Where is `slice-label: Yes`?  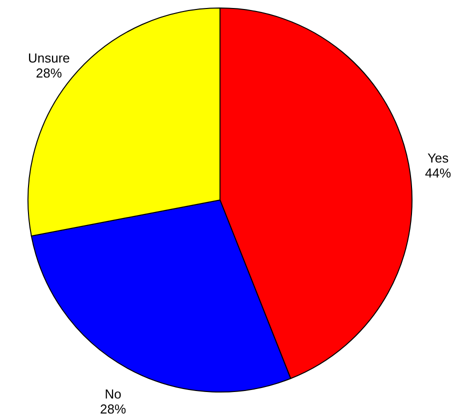 slice-label: Yes is located at coordinates (438, 158).